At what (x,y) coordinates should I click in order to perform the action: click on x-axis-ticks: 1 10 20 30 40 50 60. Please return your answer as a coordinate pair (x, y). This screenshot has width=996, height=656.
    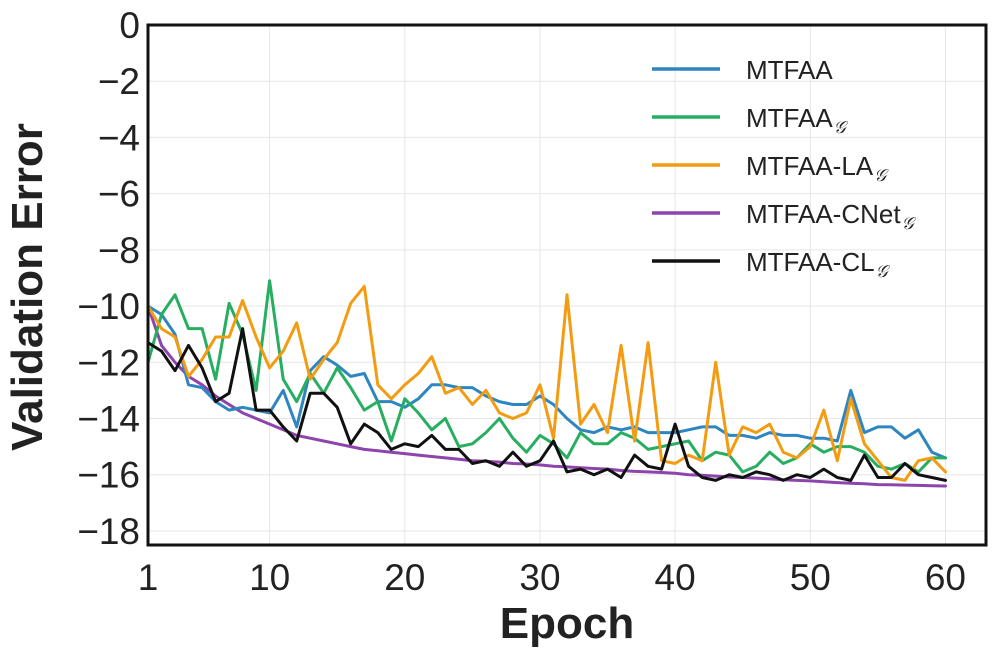
    Looking at the image, I should click on (552, 577).